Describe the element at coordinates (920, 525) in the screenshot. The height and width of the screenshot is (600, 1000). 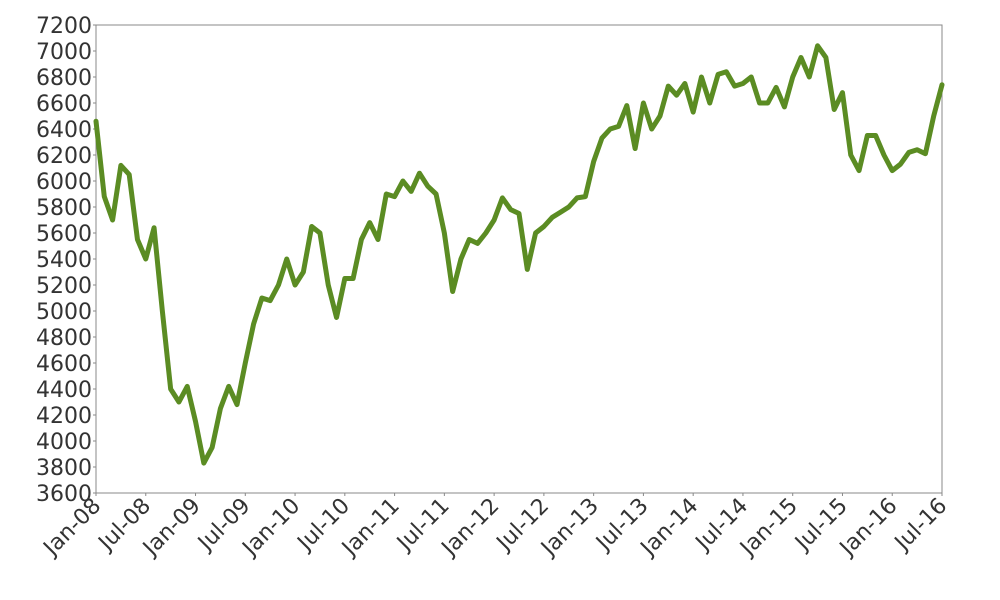
I see `x-tick-label: Jul-16` at that location.